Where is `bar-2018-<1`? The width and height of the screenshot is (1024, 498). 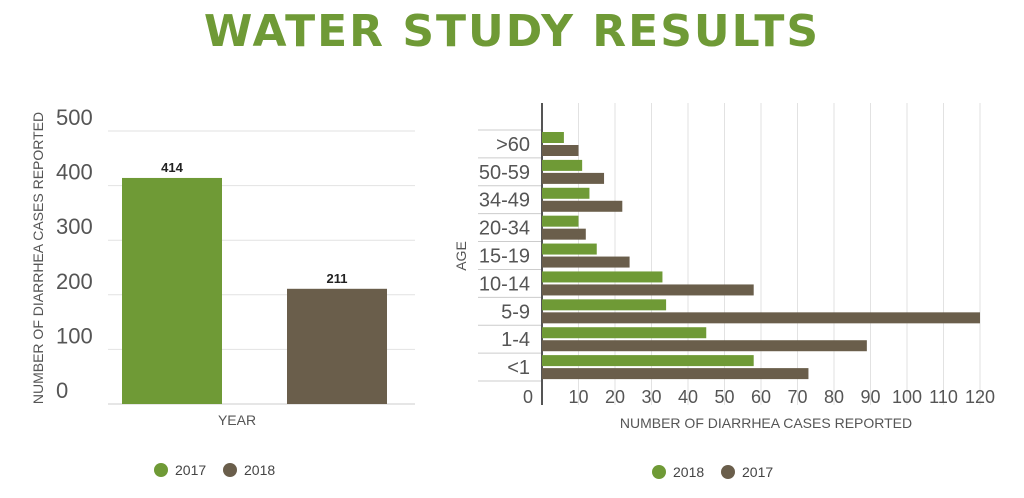 bar-2018-<1 is located at coordinates (648, 361).